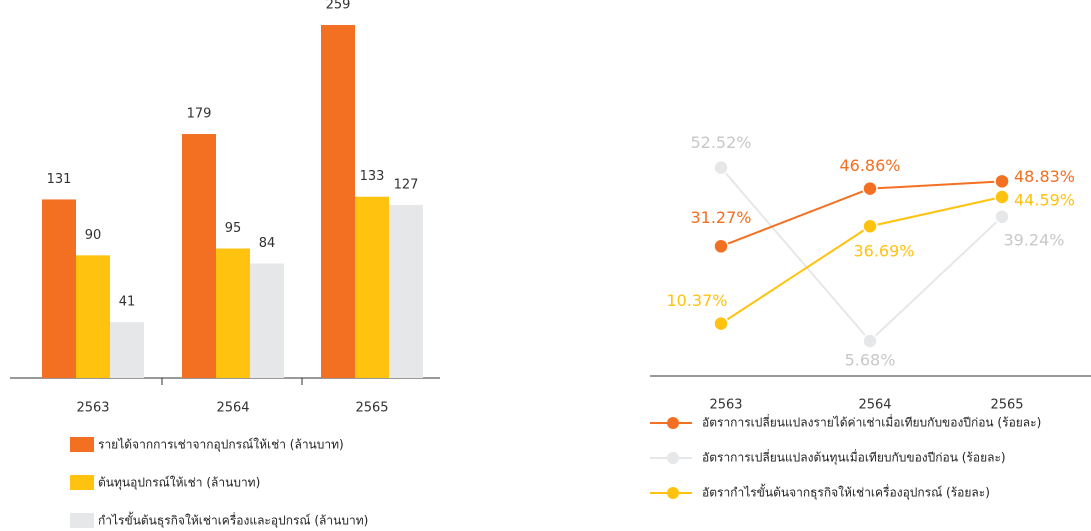 The height and width of the screenshot is (531, 1091). I want to click on data-label: 31.27%, so click(720, 217).